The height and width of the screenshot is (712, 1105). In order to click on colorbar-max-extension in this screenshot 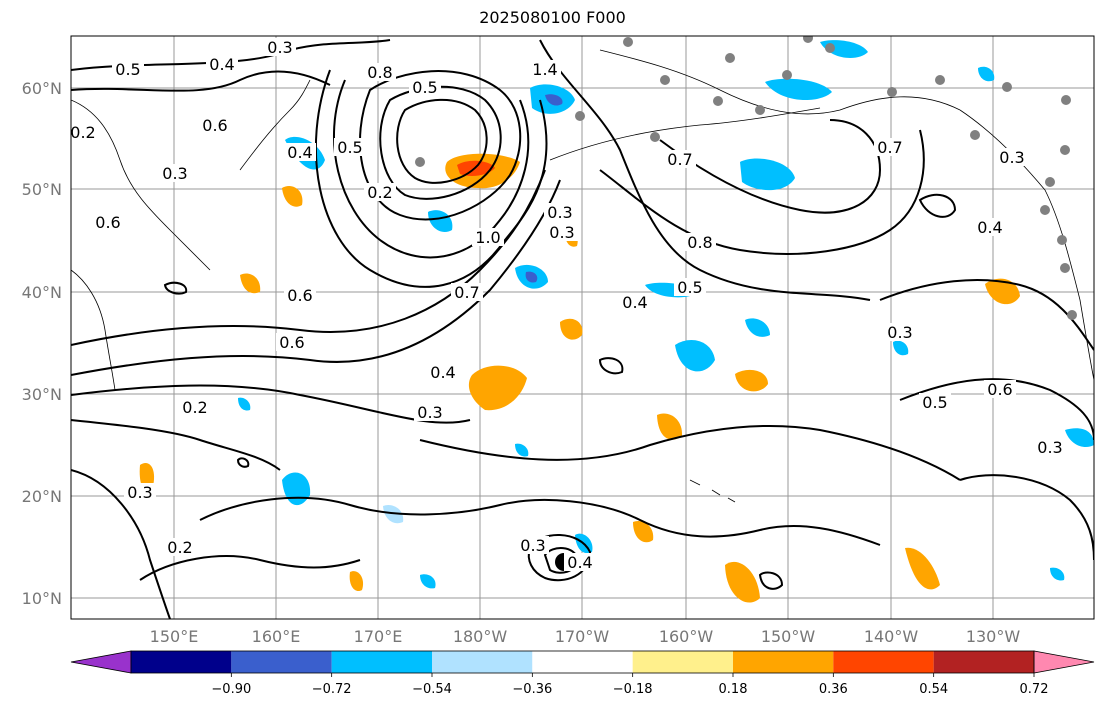, I will do `click(1064, 662)`.